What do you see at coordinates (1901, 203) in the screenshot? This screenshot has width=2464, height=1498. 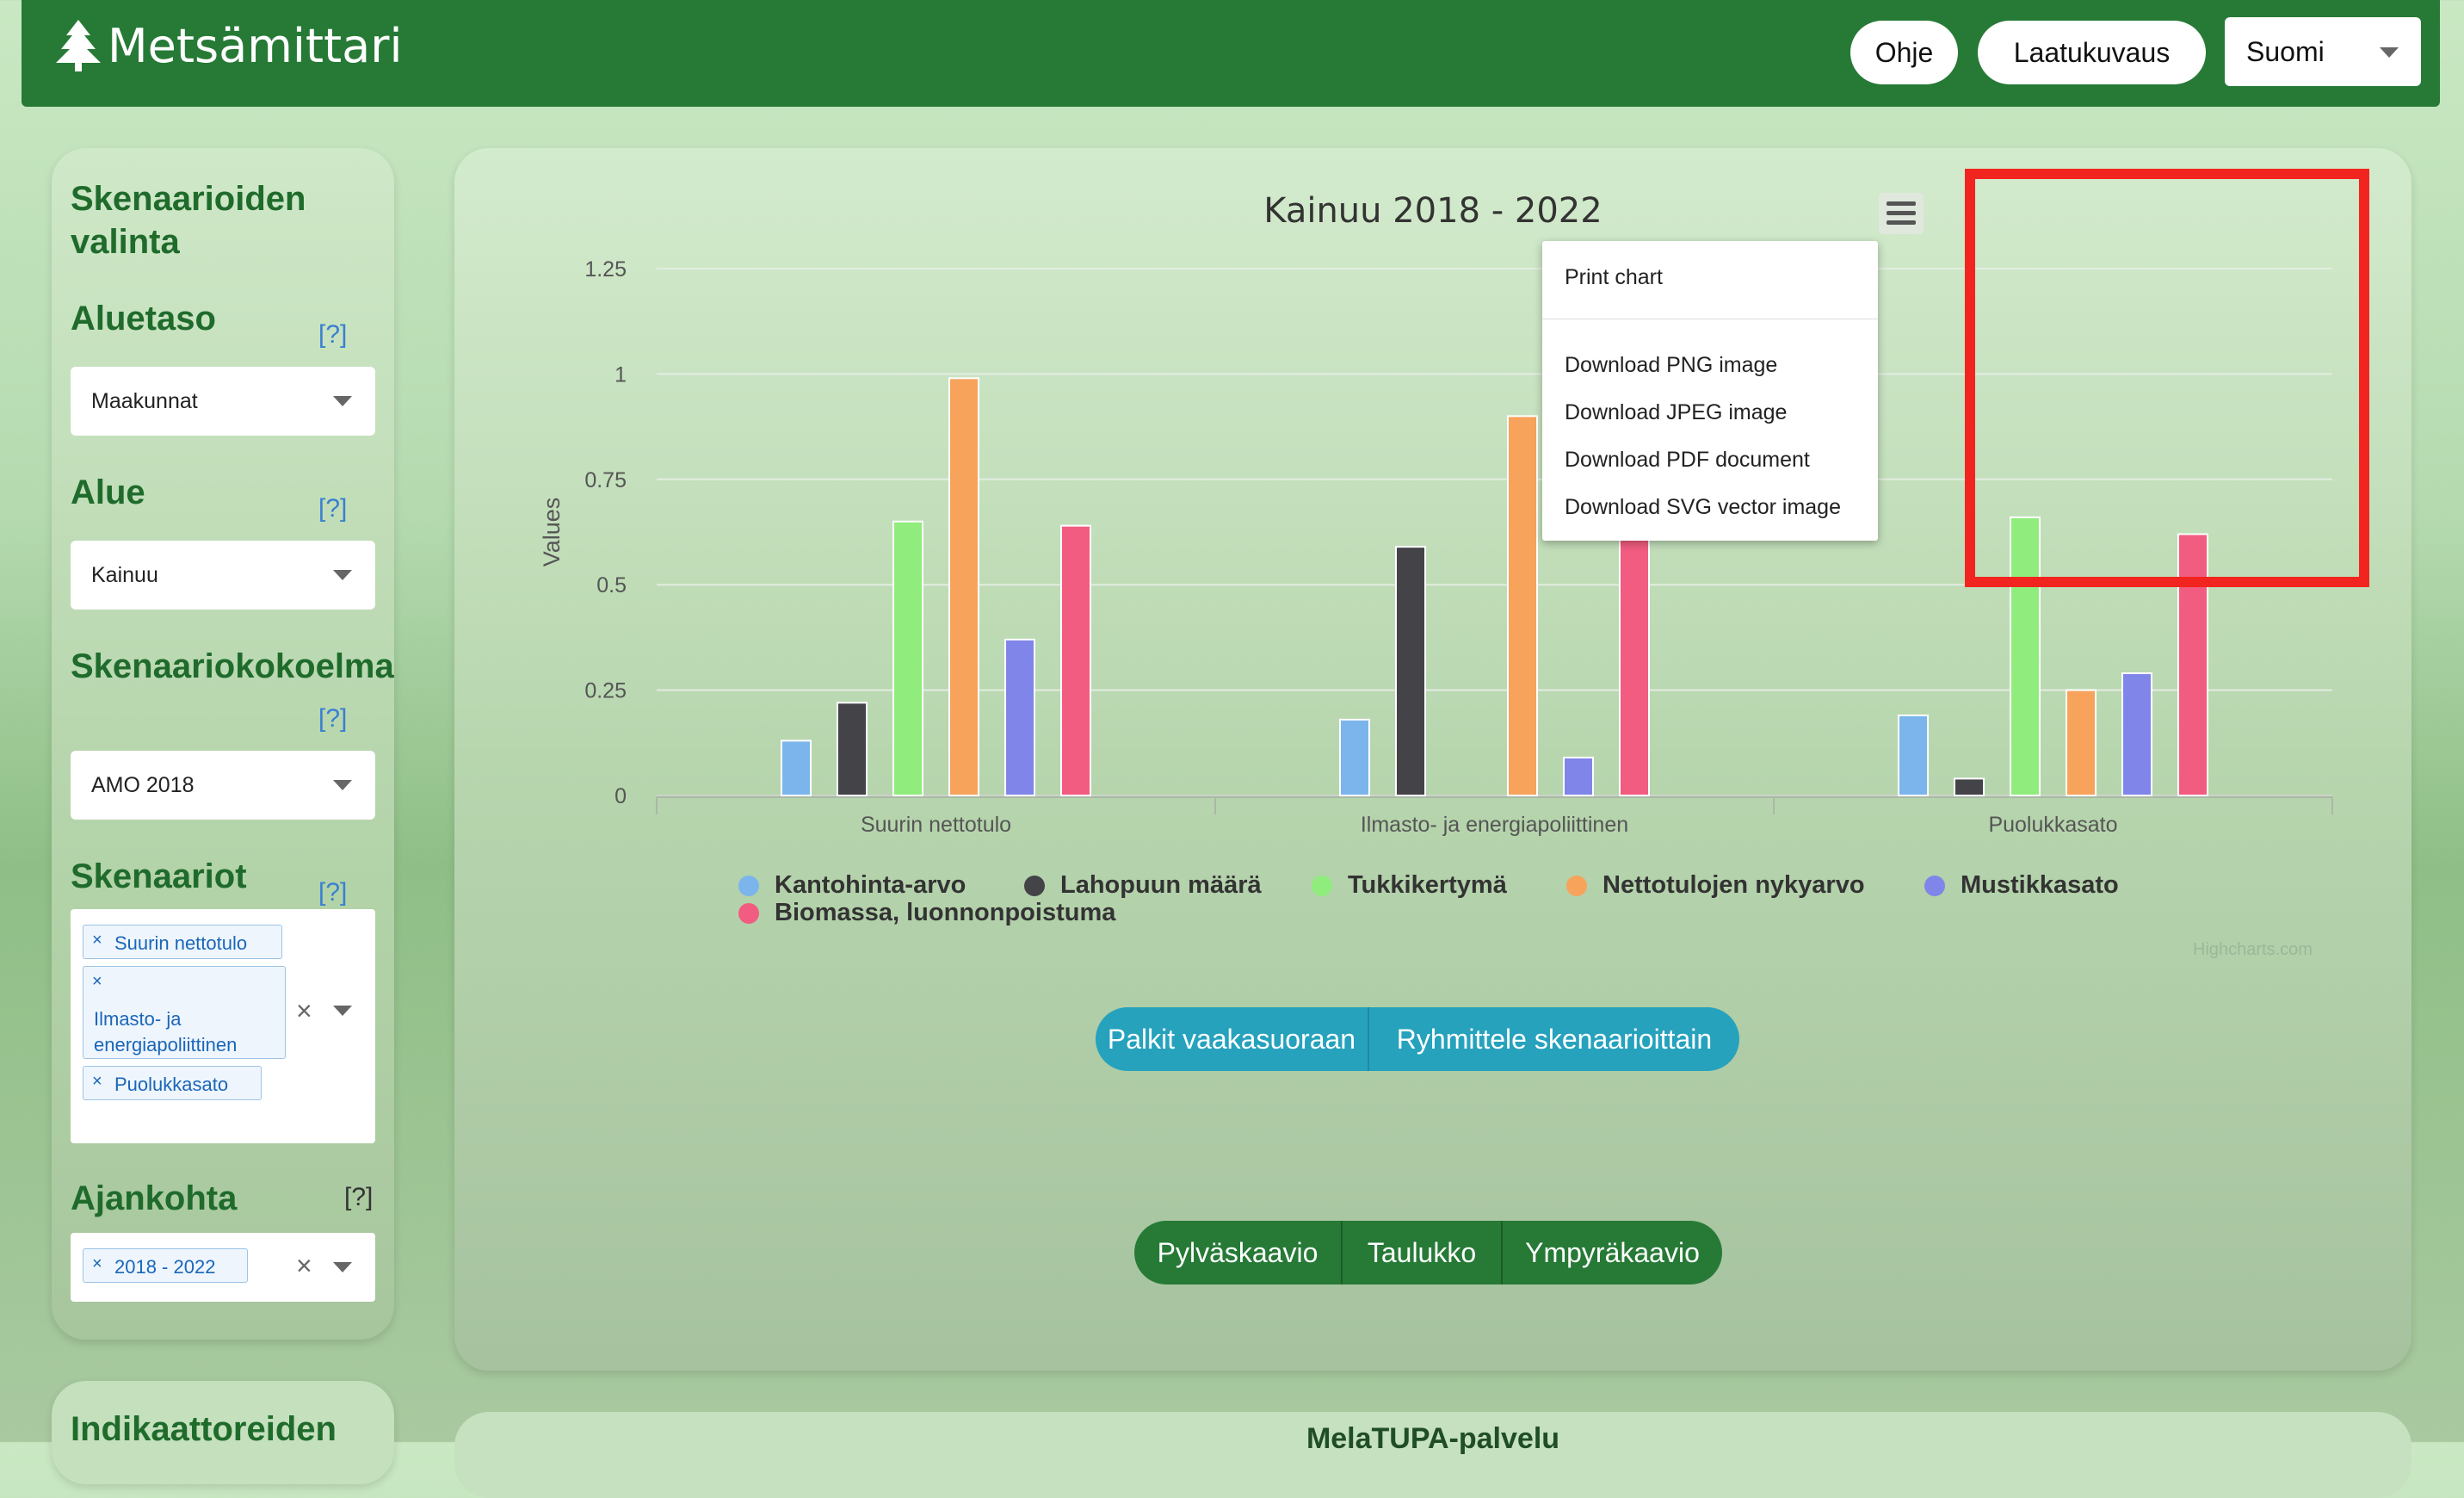 I see `menu-icon` at bounding box center [1901, 203].